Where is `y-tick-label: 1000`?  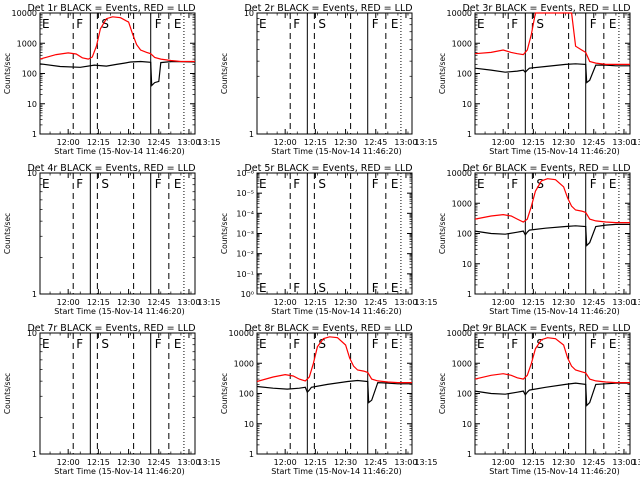
y-tick-label: 1000 is located at coordinates (462, 43).